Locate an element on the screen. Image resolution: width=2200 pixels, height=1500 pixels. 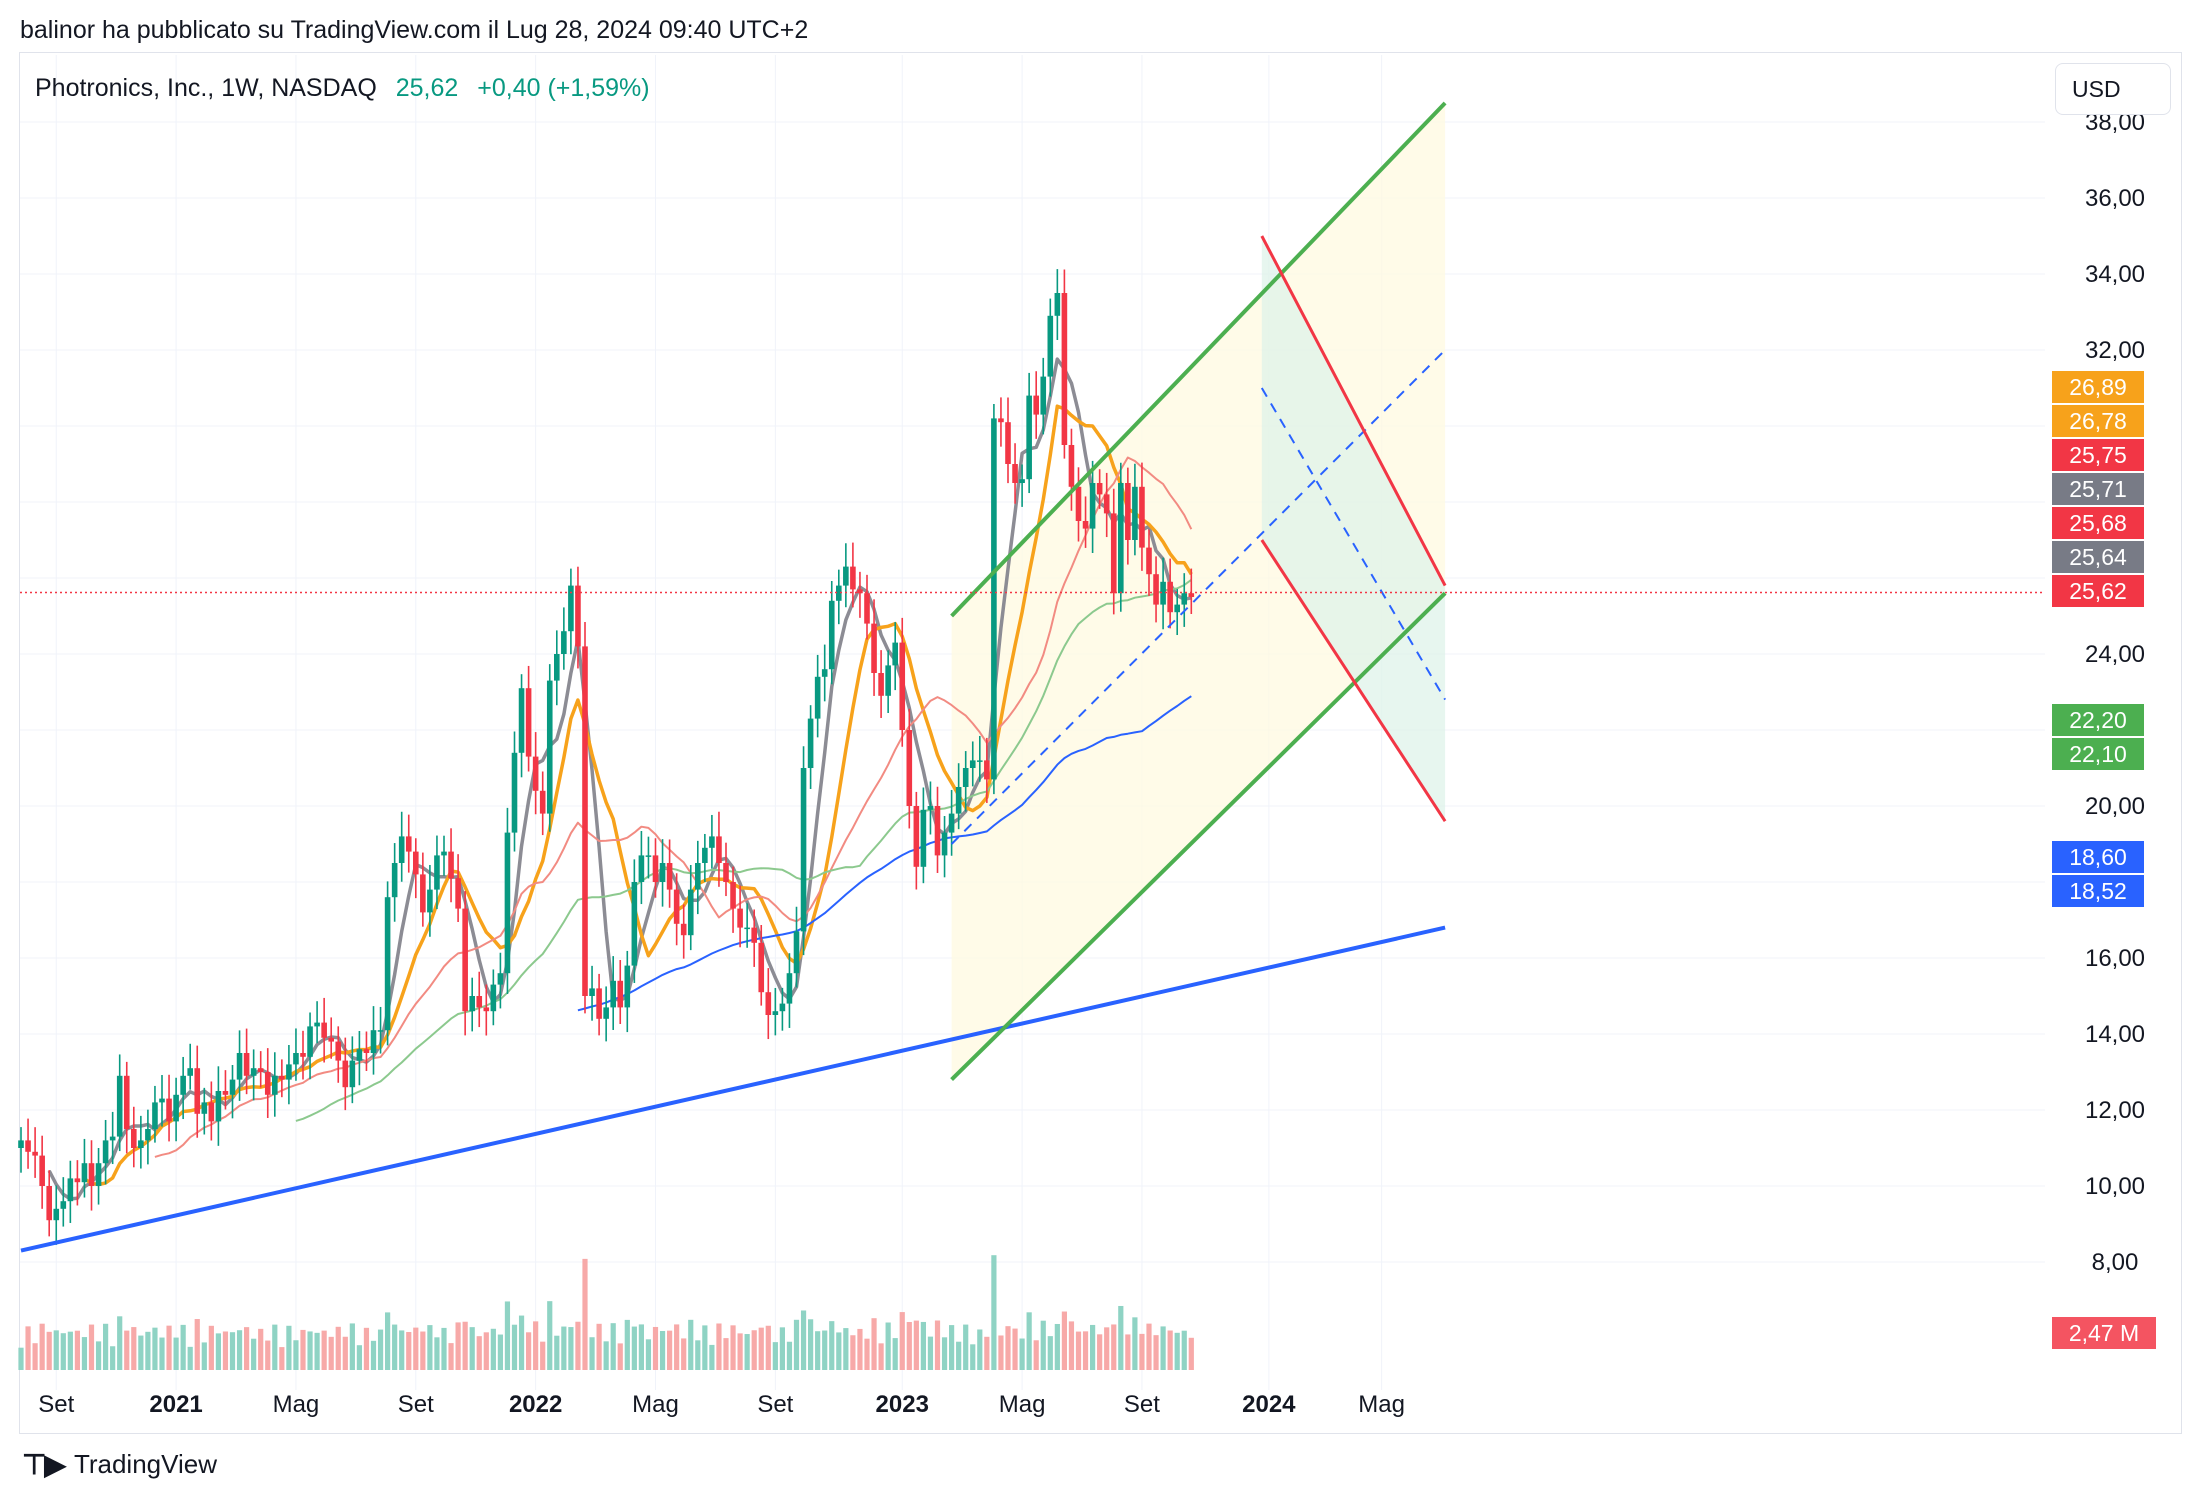
price-badge: 25,71 is located at coordinates (2098, 489).